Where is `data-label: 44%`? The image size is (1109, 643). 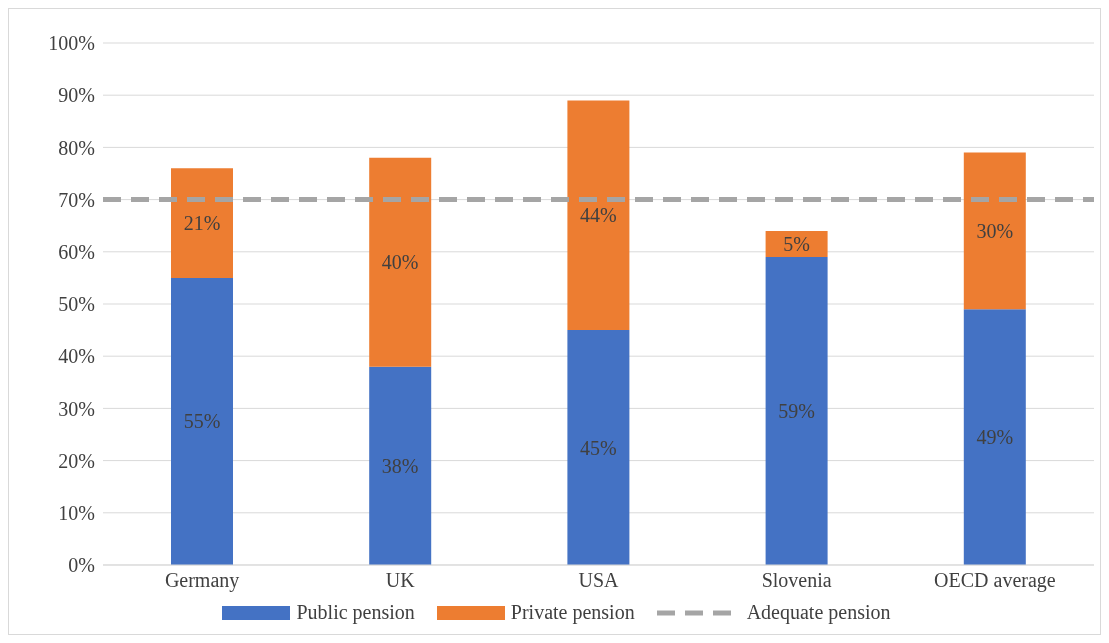 data-label: 44% is located at coordinates (598, 215).